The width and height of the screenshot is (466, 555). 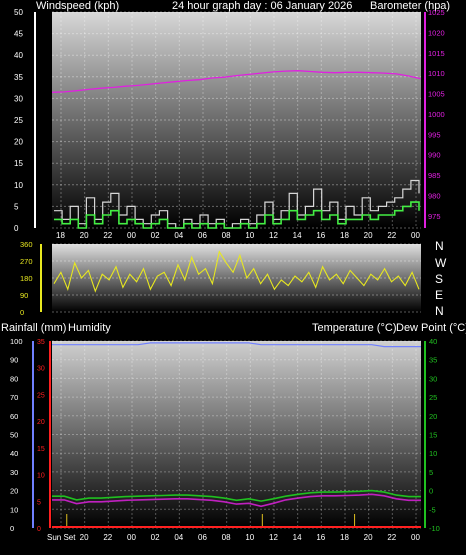 What do you see at coordinates (16, 228) in the screenshot?
I see `wind-tick-label: 0` at bounding box center [16, 228].